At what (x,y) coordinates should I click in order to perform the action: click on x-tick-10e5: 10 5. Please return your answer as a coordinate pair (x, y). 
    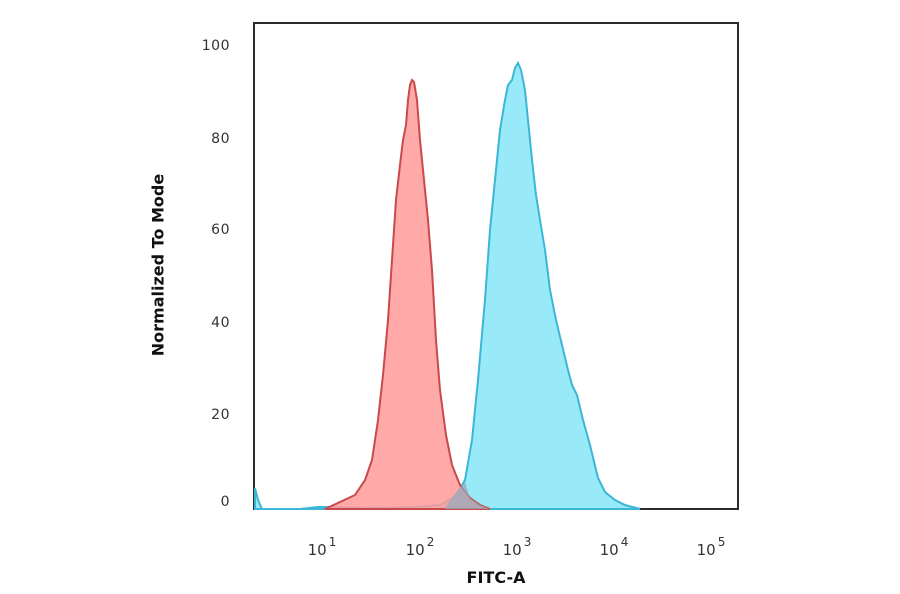
    Looking at the image, I should click on (711, 547).